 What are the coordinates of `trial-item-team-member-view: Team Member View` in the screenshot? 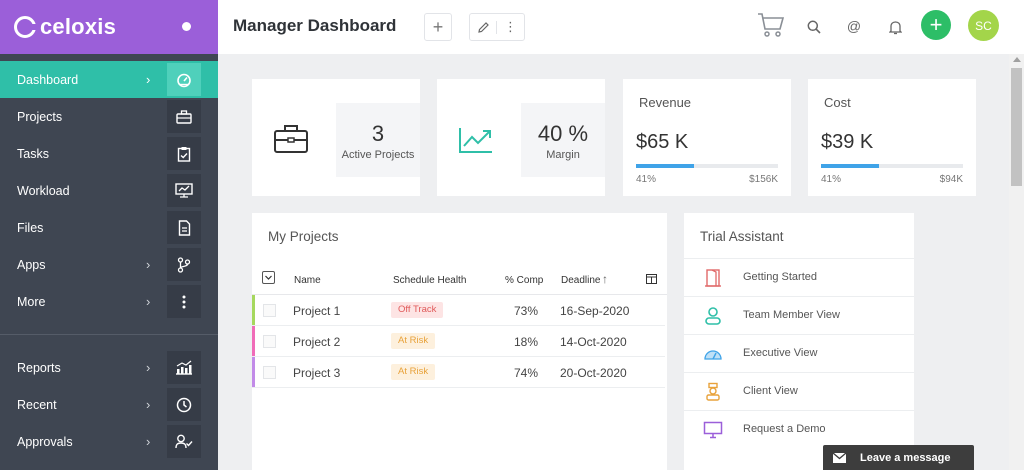 It's located at (799, 315).